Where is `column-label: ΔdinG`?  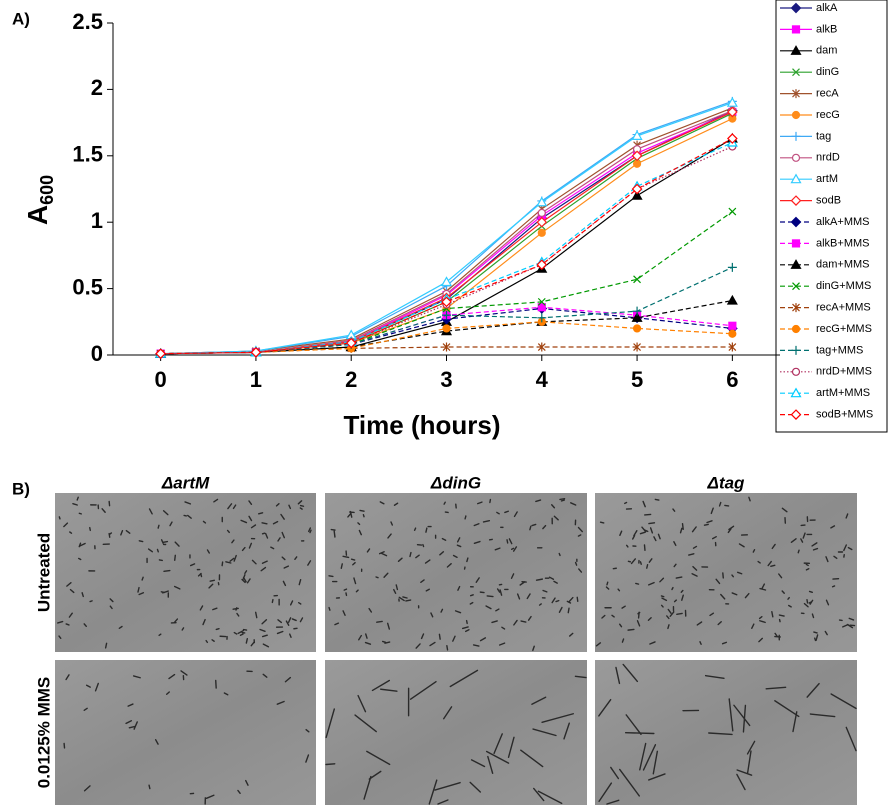 column-label: ΔdinG is located at coordinates (455, 482).